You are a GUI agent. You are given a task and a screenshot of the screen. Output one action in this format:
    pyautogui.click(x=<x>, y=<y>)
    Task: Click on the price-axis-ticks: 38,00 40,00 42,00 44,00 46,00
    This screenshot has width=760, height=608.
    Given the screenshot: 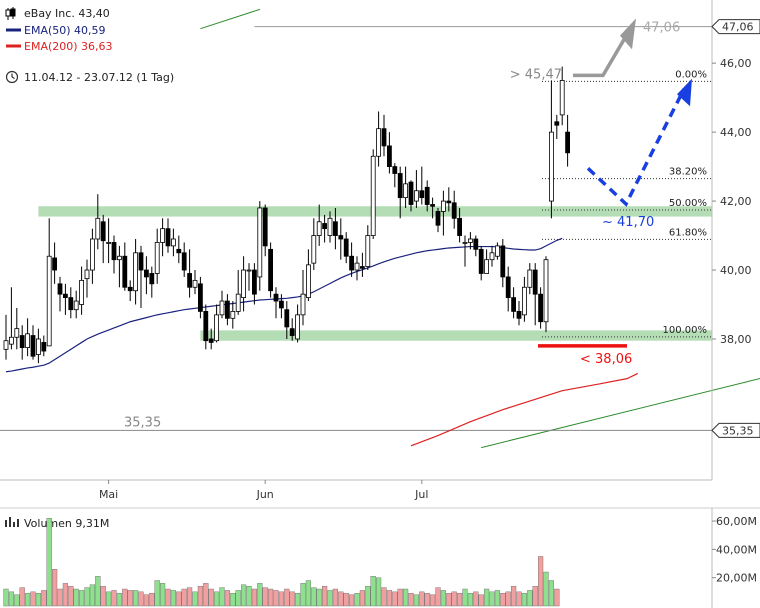 What is the action you would take?
    pyautogui.click(x=732, y=201)
    